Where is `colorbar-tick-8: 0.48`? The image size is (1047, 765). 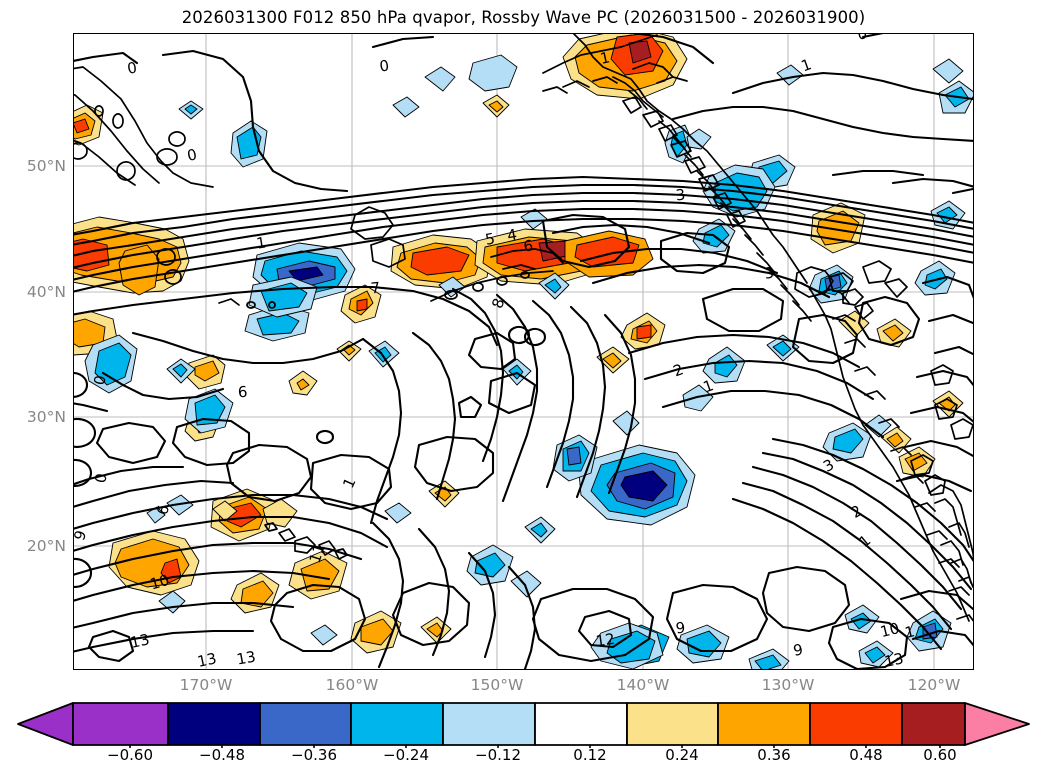 colorbar-tick-8: 0.48 is located at coordinates (866, 755).